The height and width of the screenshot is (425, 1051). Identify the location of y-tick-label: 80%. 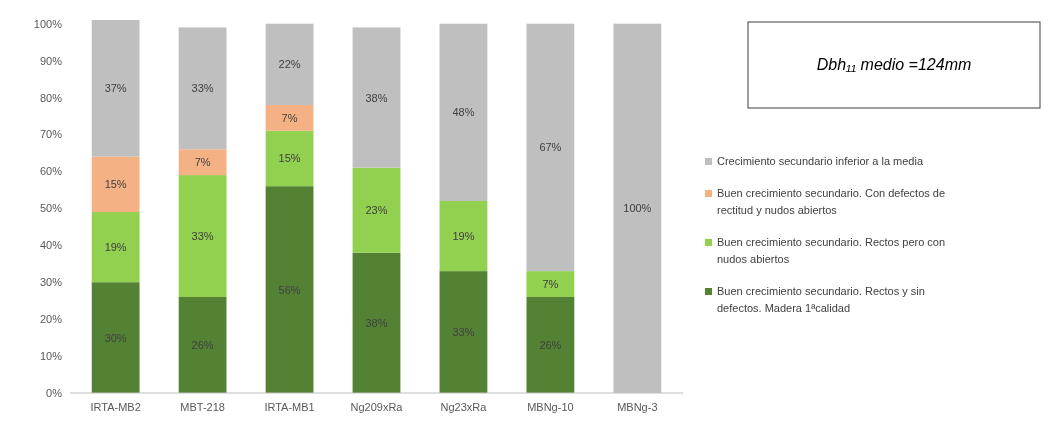
(51, 97).